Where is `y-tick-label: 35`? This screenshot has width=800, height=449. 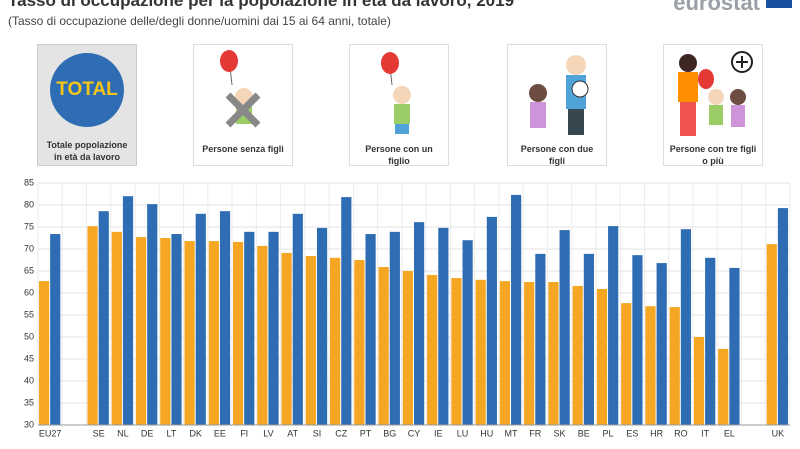
y-tick-label: 35 is located at coordinates (29, 402).